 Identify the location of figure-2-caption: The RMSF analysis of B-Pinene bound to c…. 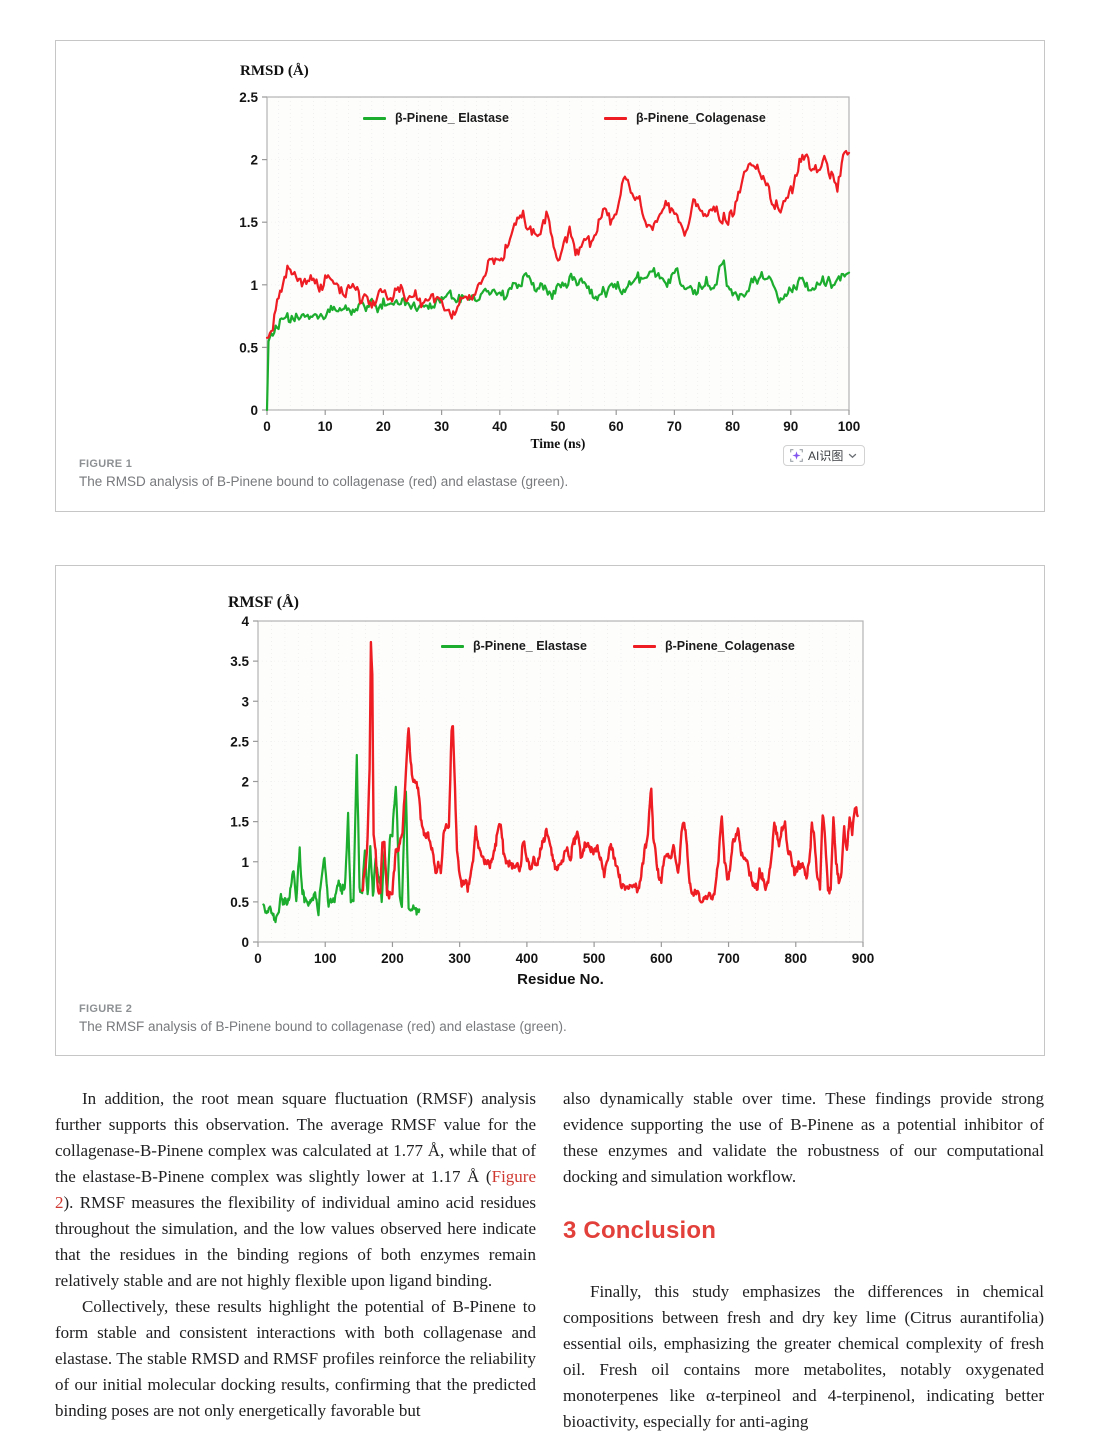
(323, 1026).